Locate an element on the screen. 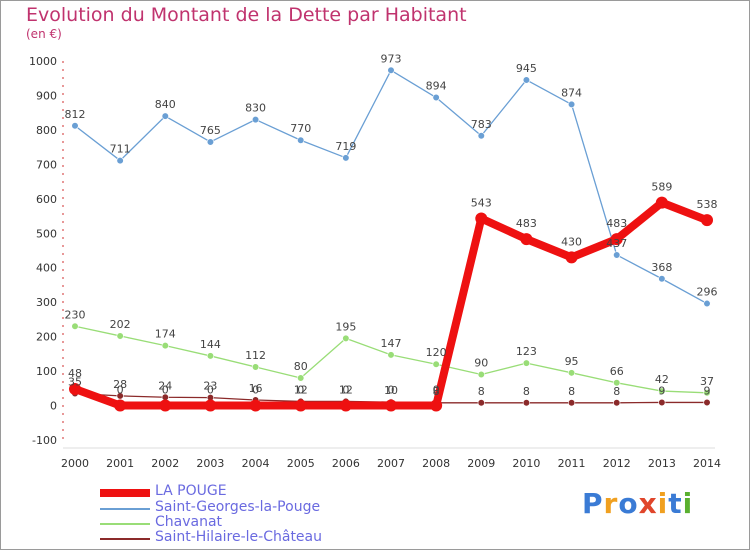 This screenshot has height=550, width=750. proxiti-logo: Proxiti is located at coordinates (637, 503).